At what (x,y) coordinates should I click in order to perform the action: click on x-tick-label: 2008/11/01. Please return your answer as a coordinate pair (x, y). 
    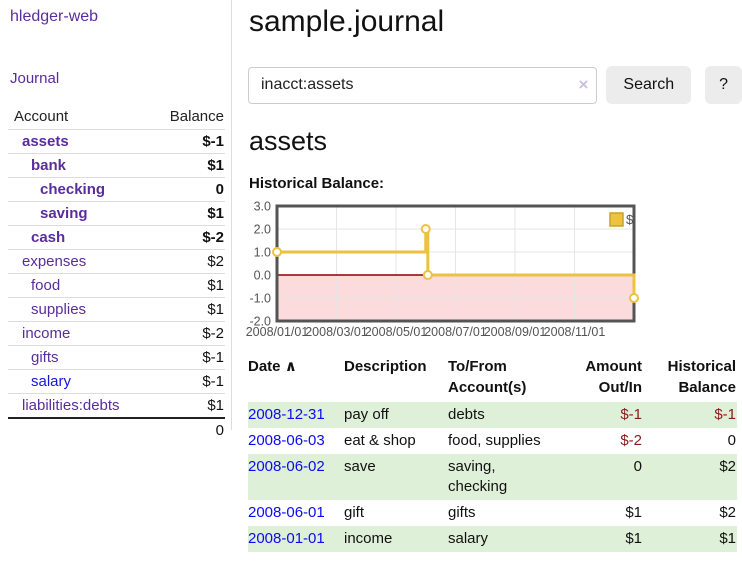
    Looking at the image, I should click on (575, 332).